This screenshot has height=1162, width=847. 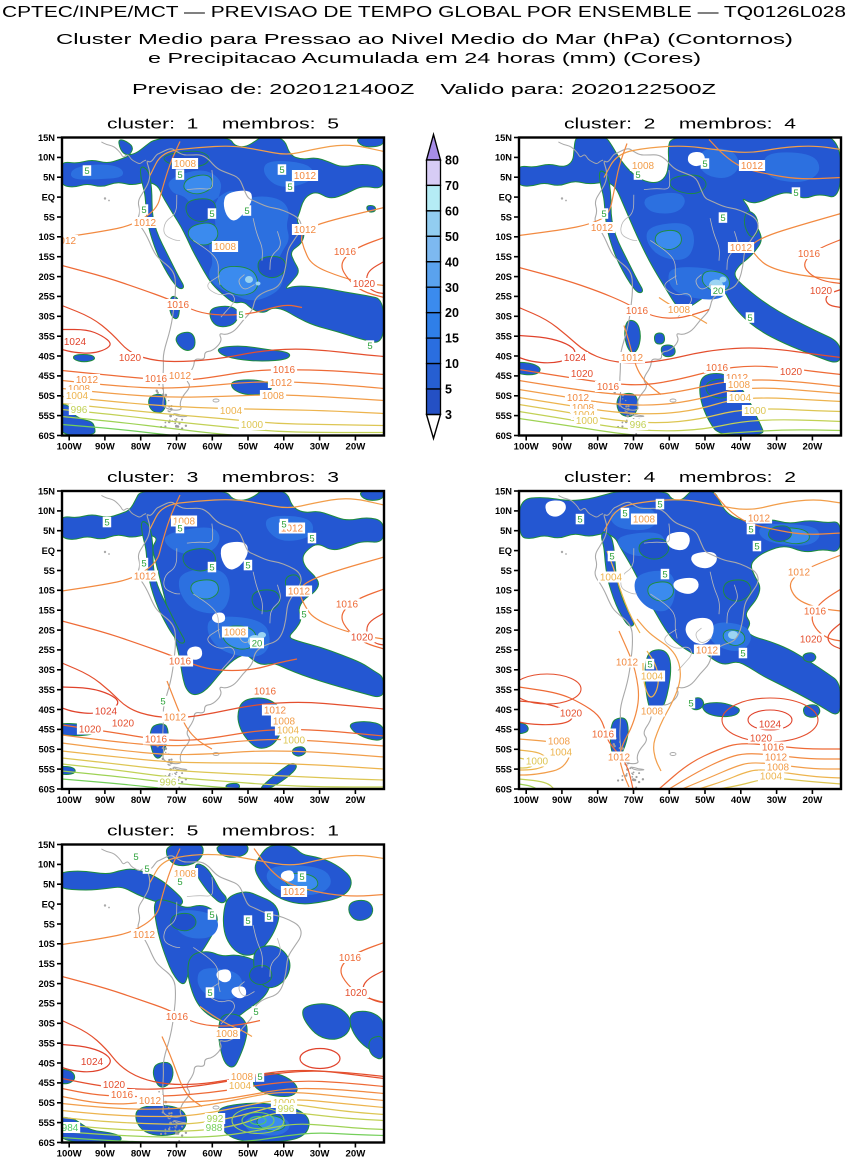 I want to click on svg-text: 3, so click(x=448, y=415).